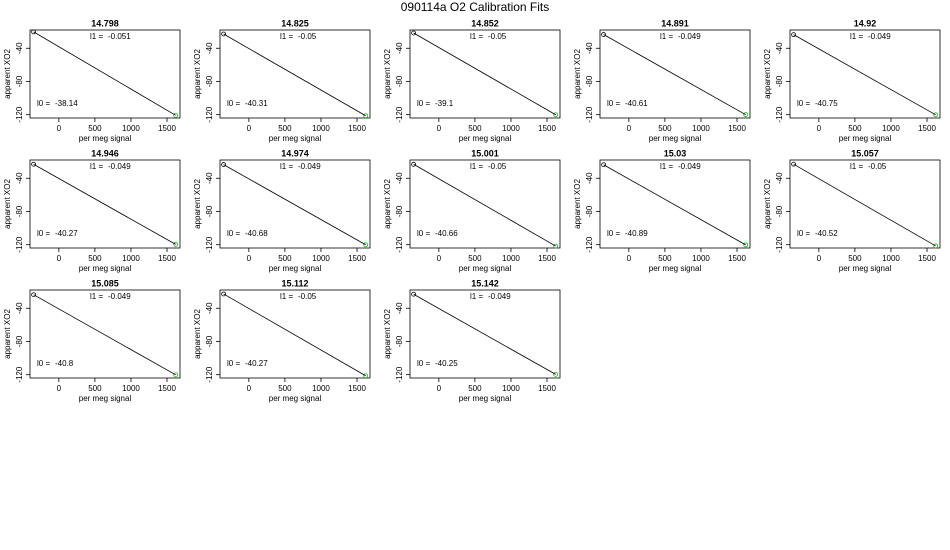  What do you see at coordinates (105, 153) in the screenshot?
I see `chart-title: 14.946` at bounding box center [105, 153].